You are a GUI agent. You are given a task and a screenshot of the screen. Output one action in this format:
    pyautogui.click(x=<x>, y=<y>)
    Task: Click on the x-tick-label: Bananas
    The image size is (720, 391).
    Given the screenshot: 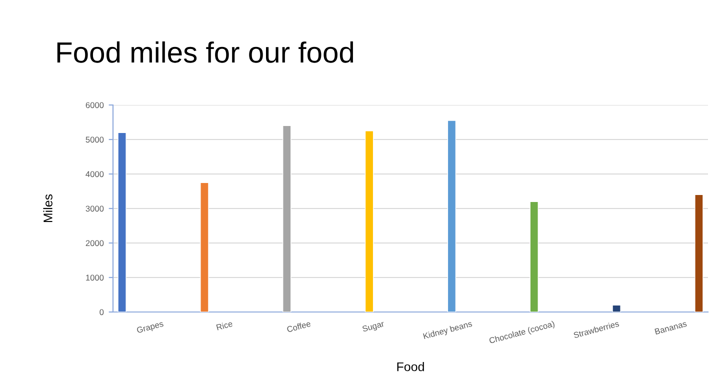 What is the action you would take?
    pyautogui.click(x=670, y=327)
    